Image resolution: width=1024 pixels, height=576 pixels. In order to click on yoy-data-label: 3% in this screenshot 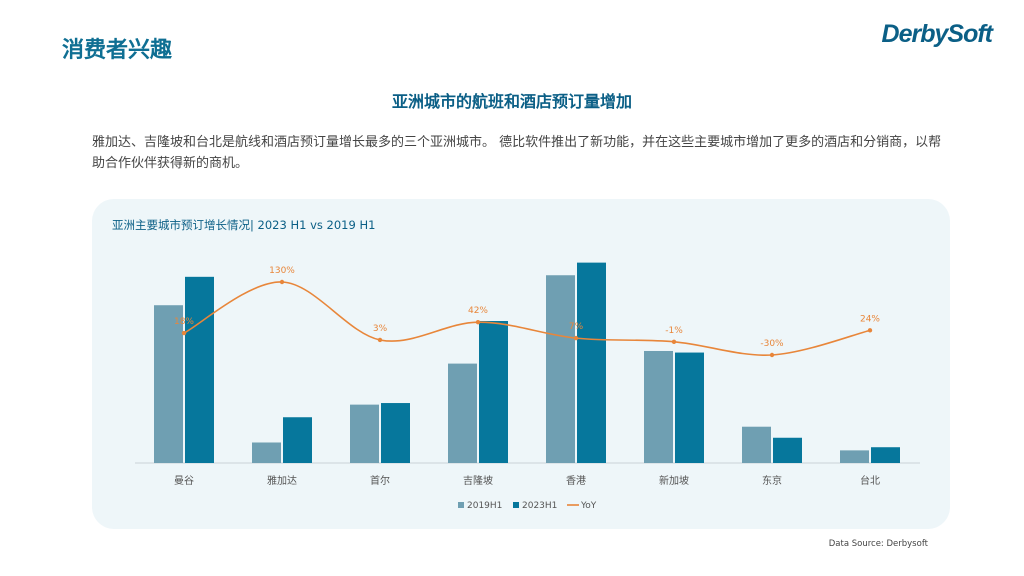, I will do `click(380, 329)`.